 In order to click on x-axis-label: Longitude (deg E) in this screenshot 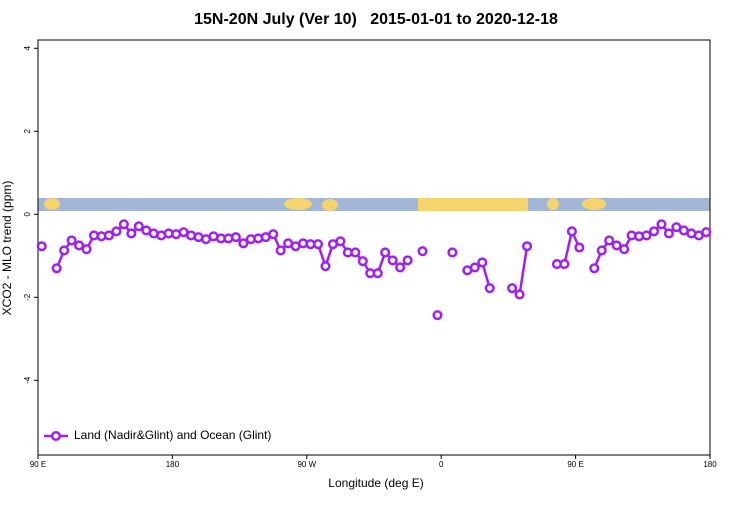, I will do `click(375, 483)`.